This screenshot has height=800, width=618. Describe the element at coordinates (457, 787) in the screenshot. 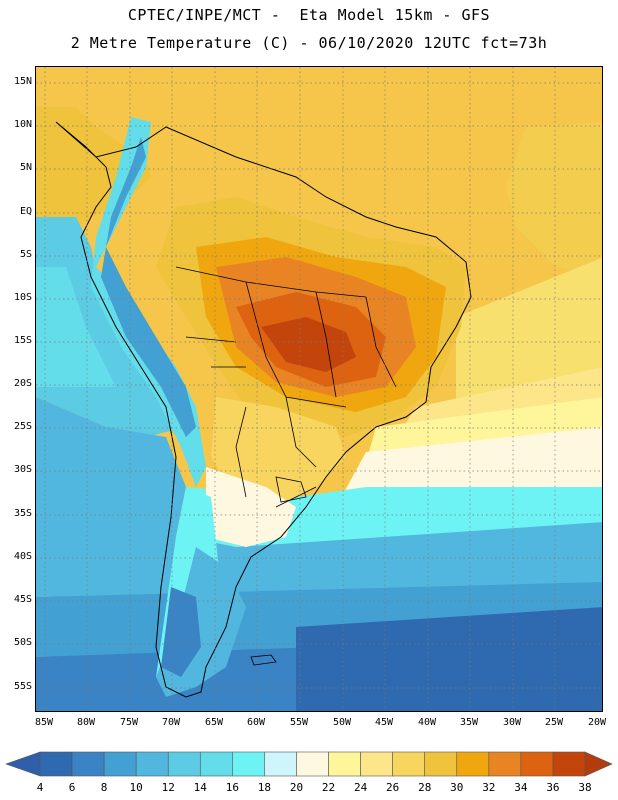

I see `colorbar-label: 30` at that location.